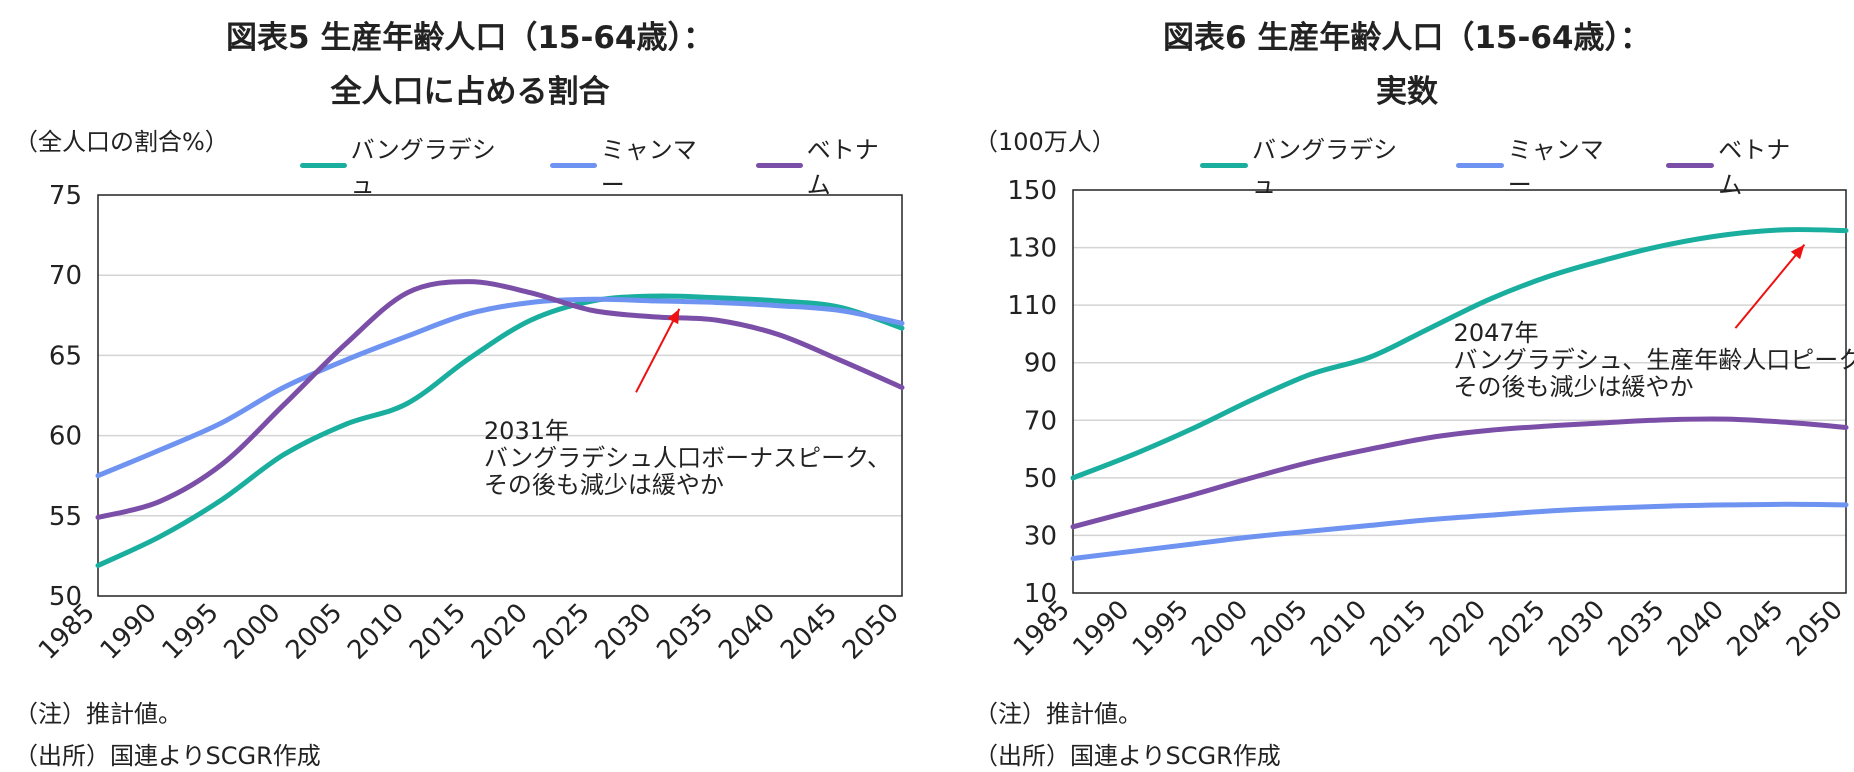  What do you see at coordinates (121, 142) in the screenshot?
I see `y-unit-label-share: （全人口の割合%）` at bounding box center [121, 142].